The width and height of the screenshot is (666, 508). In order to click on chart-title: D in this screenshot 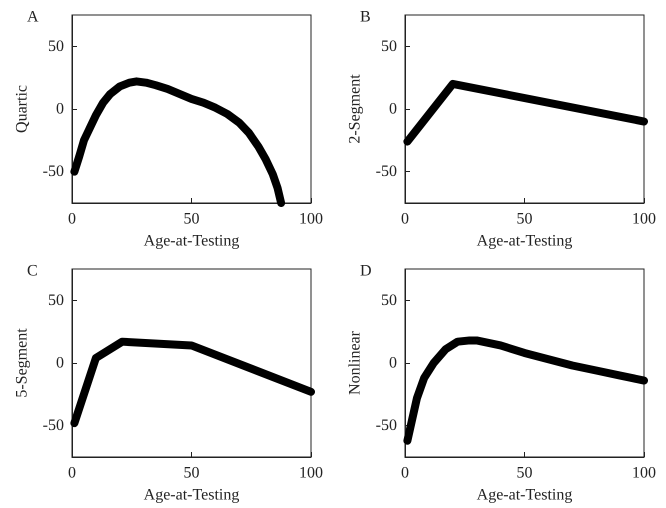, I will do `click(366, 271)`.